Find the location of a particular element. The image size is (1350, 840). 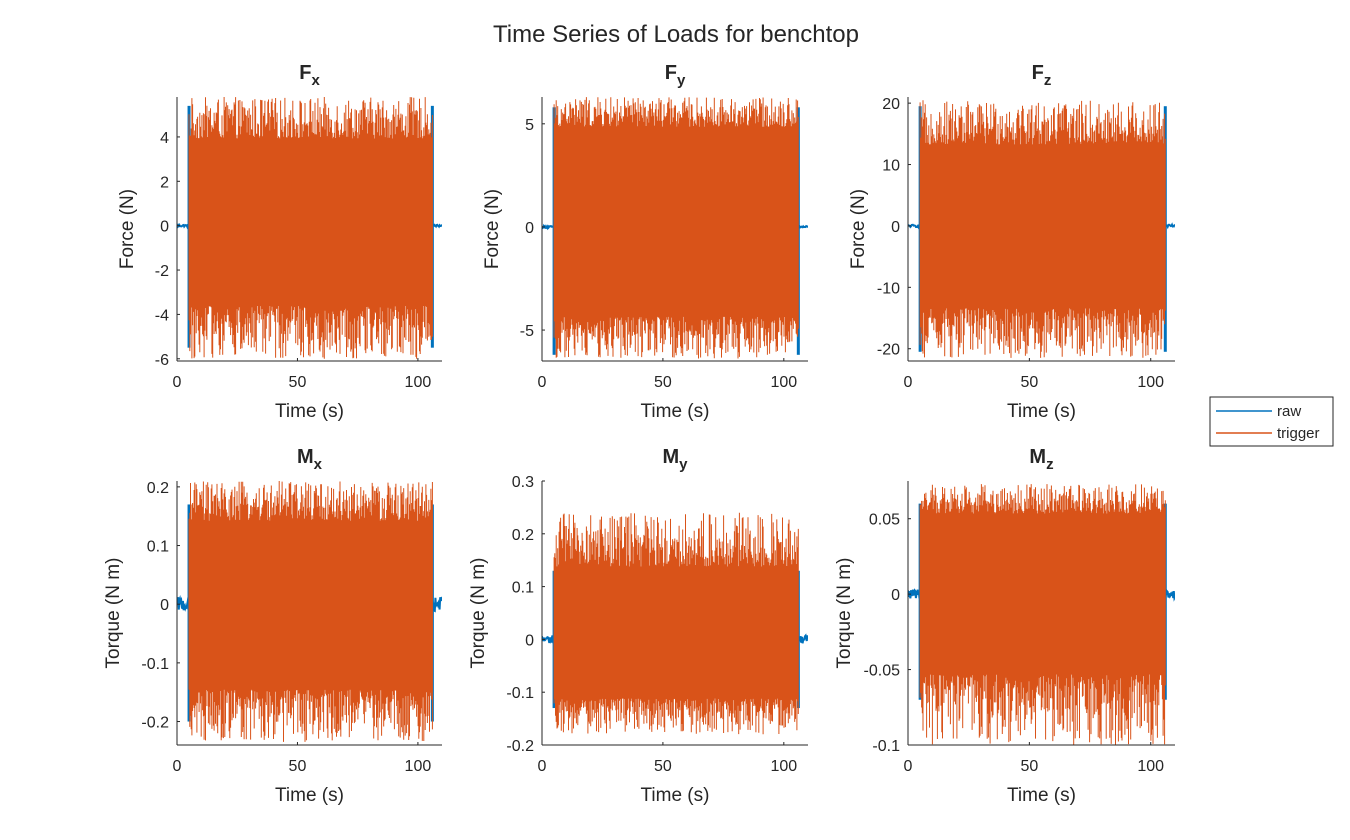

y-tick-label: 5 is located at coordinates (529, 125).